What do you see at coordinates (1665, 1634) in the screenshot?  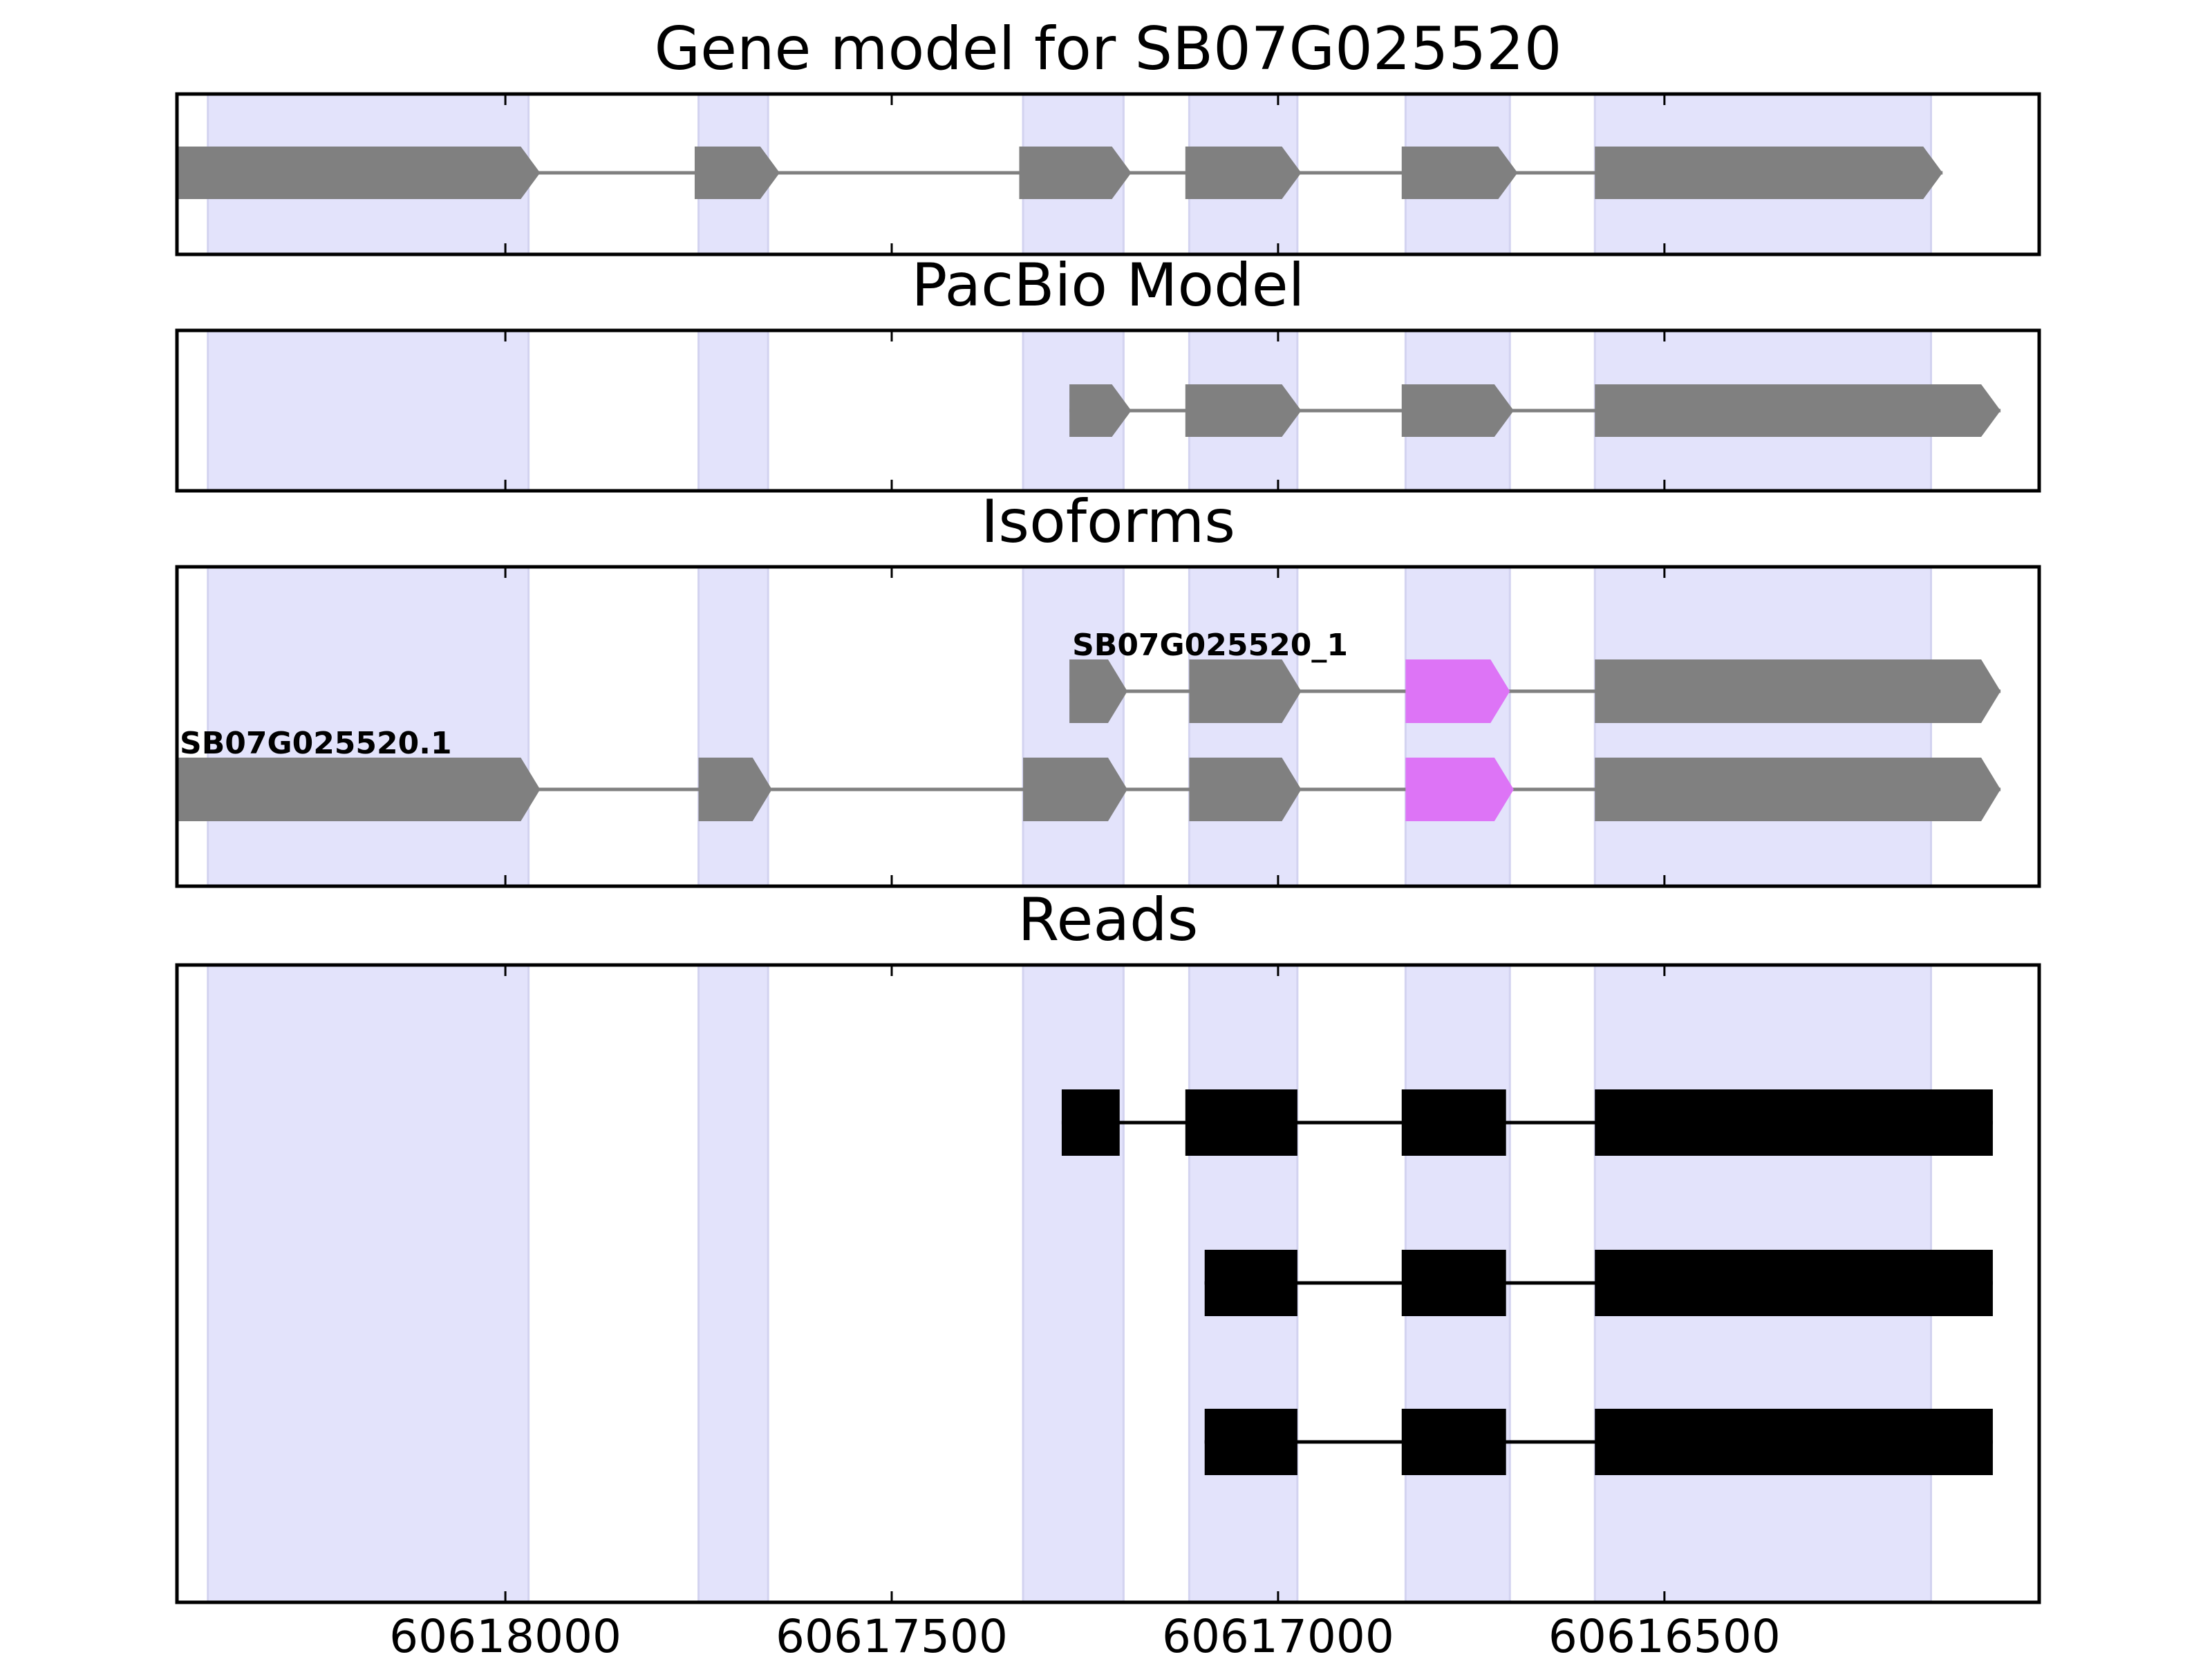 I see `x-tick-label: 60616500` at bounding box center [1665, 1634].